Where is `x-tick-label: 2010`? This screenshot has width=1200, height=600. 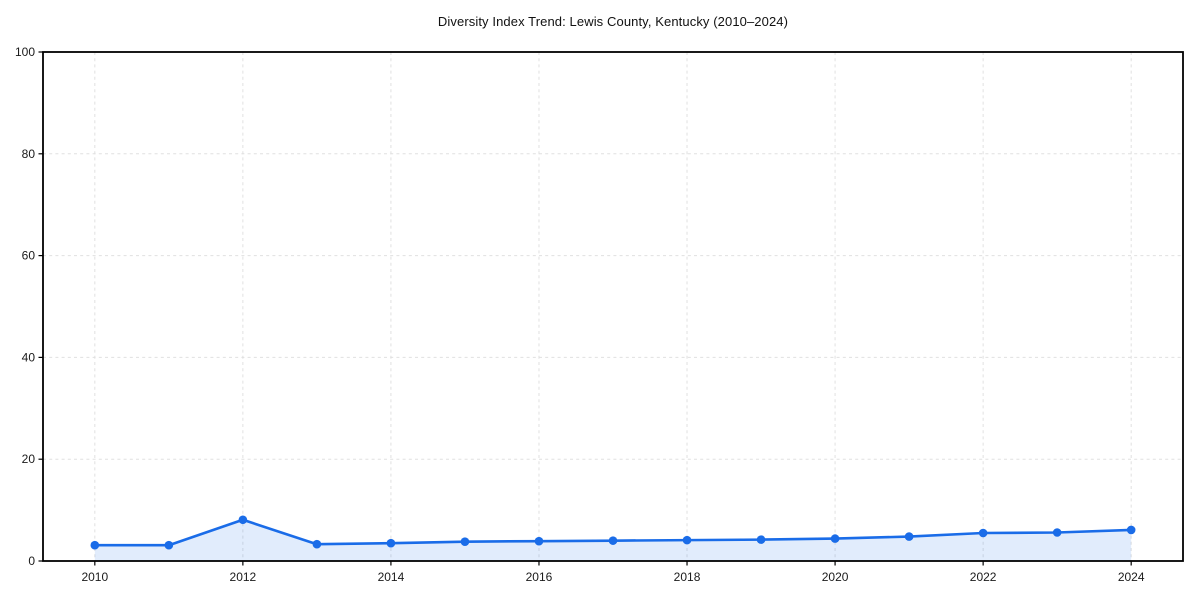 x-tick-label: 2010 is located at coordinates (94, 577).